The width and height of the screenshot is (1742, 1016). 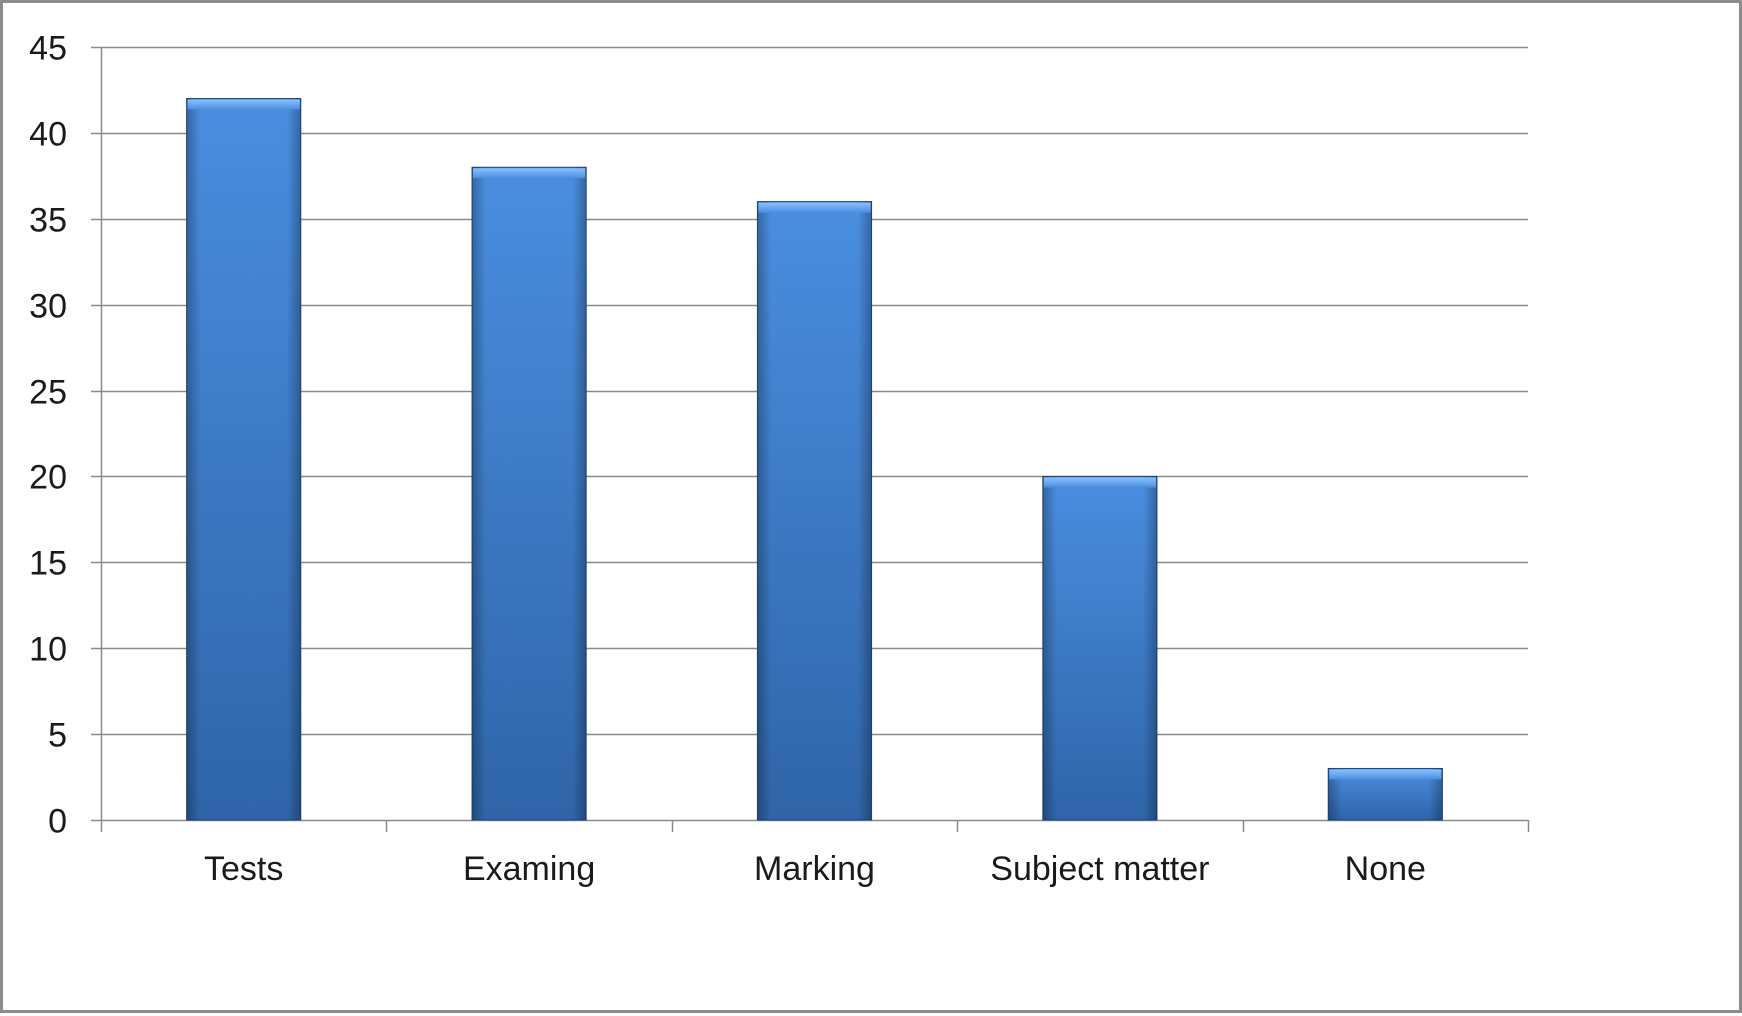 What do you see at coordinates (48, 135) in the screenshot?
I see `y-tick-label: 40` at bounding box center [48, 135].